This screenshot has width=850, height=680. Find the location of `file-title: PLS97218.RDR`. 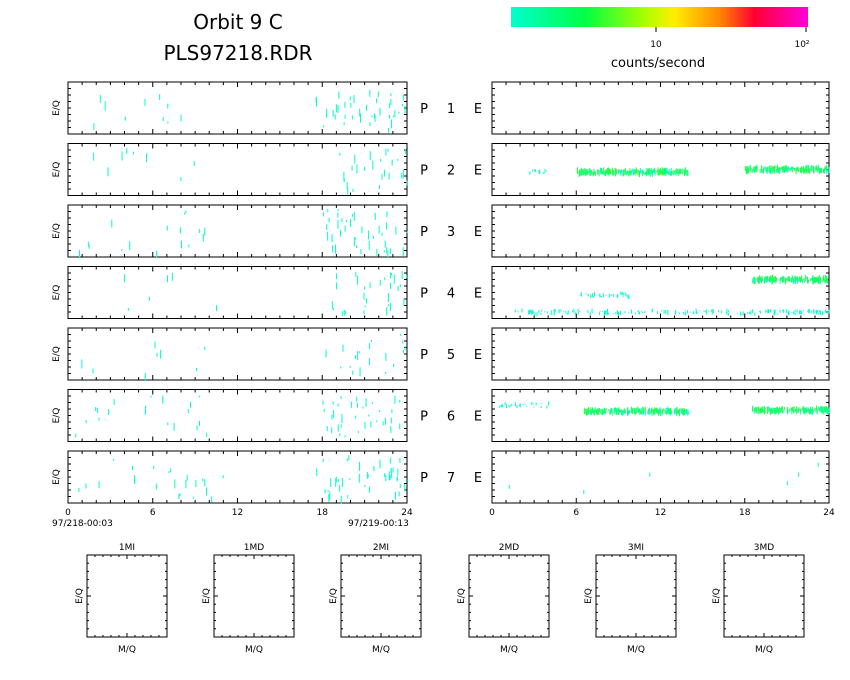

file-title: PLS97218.RDR is located at coordinates (237, 53).